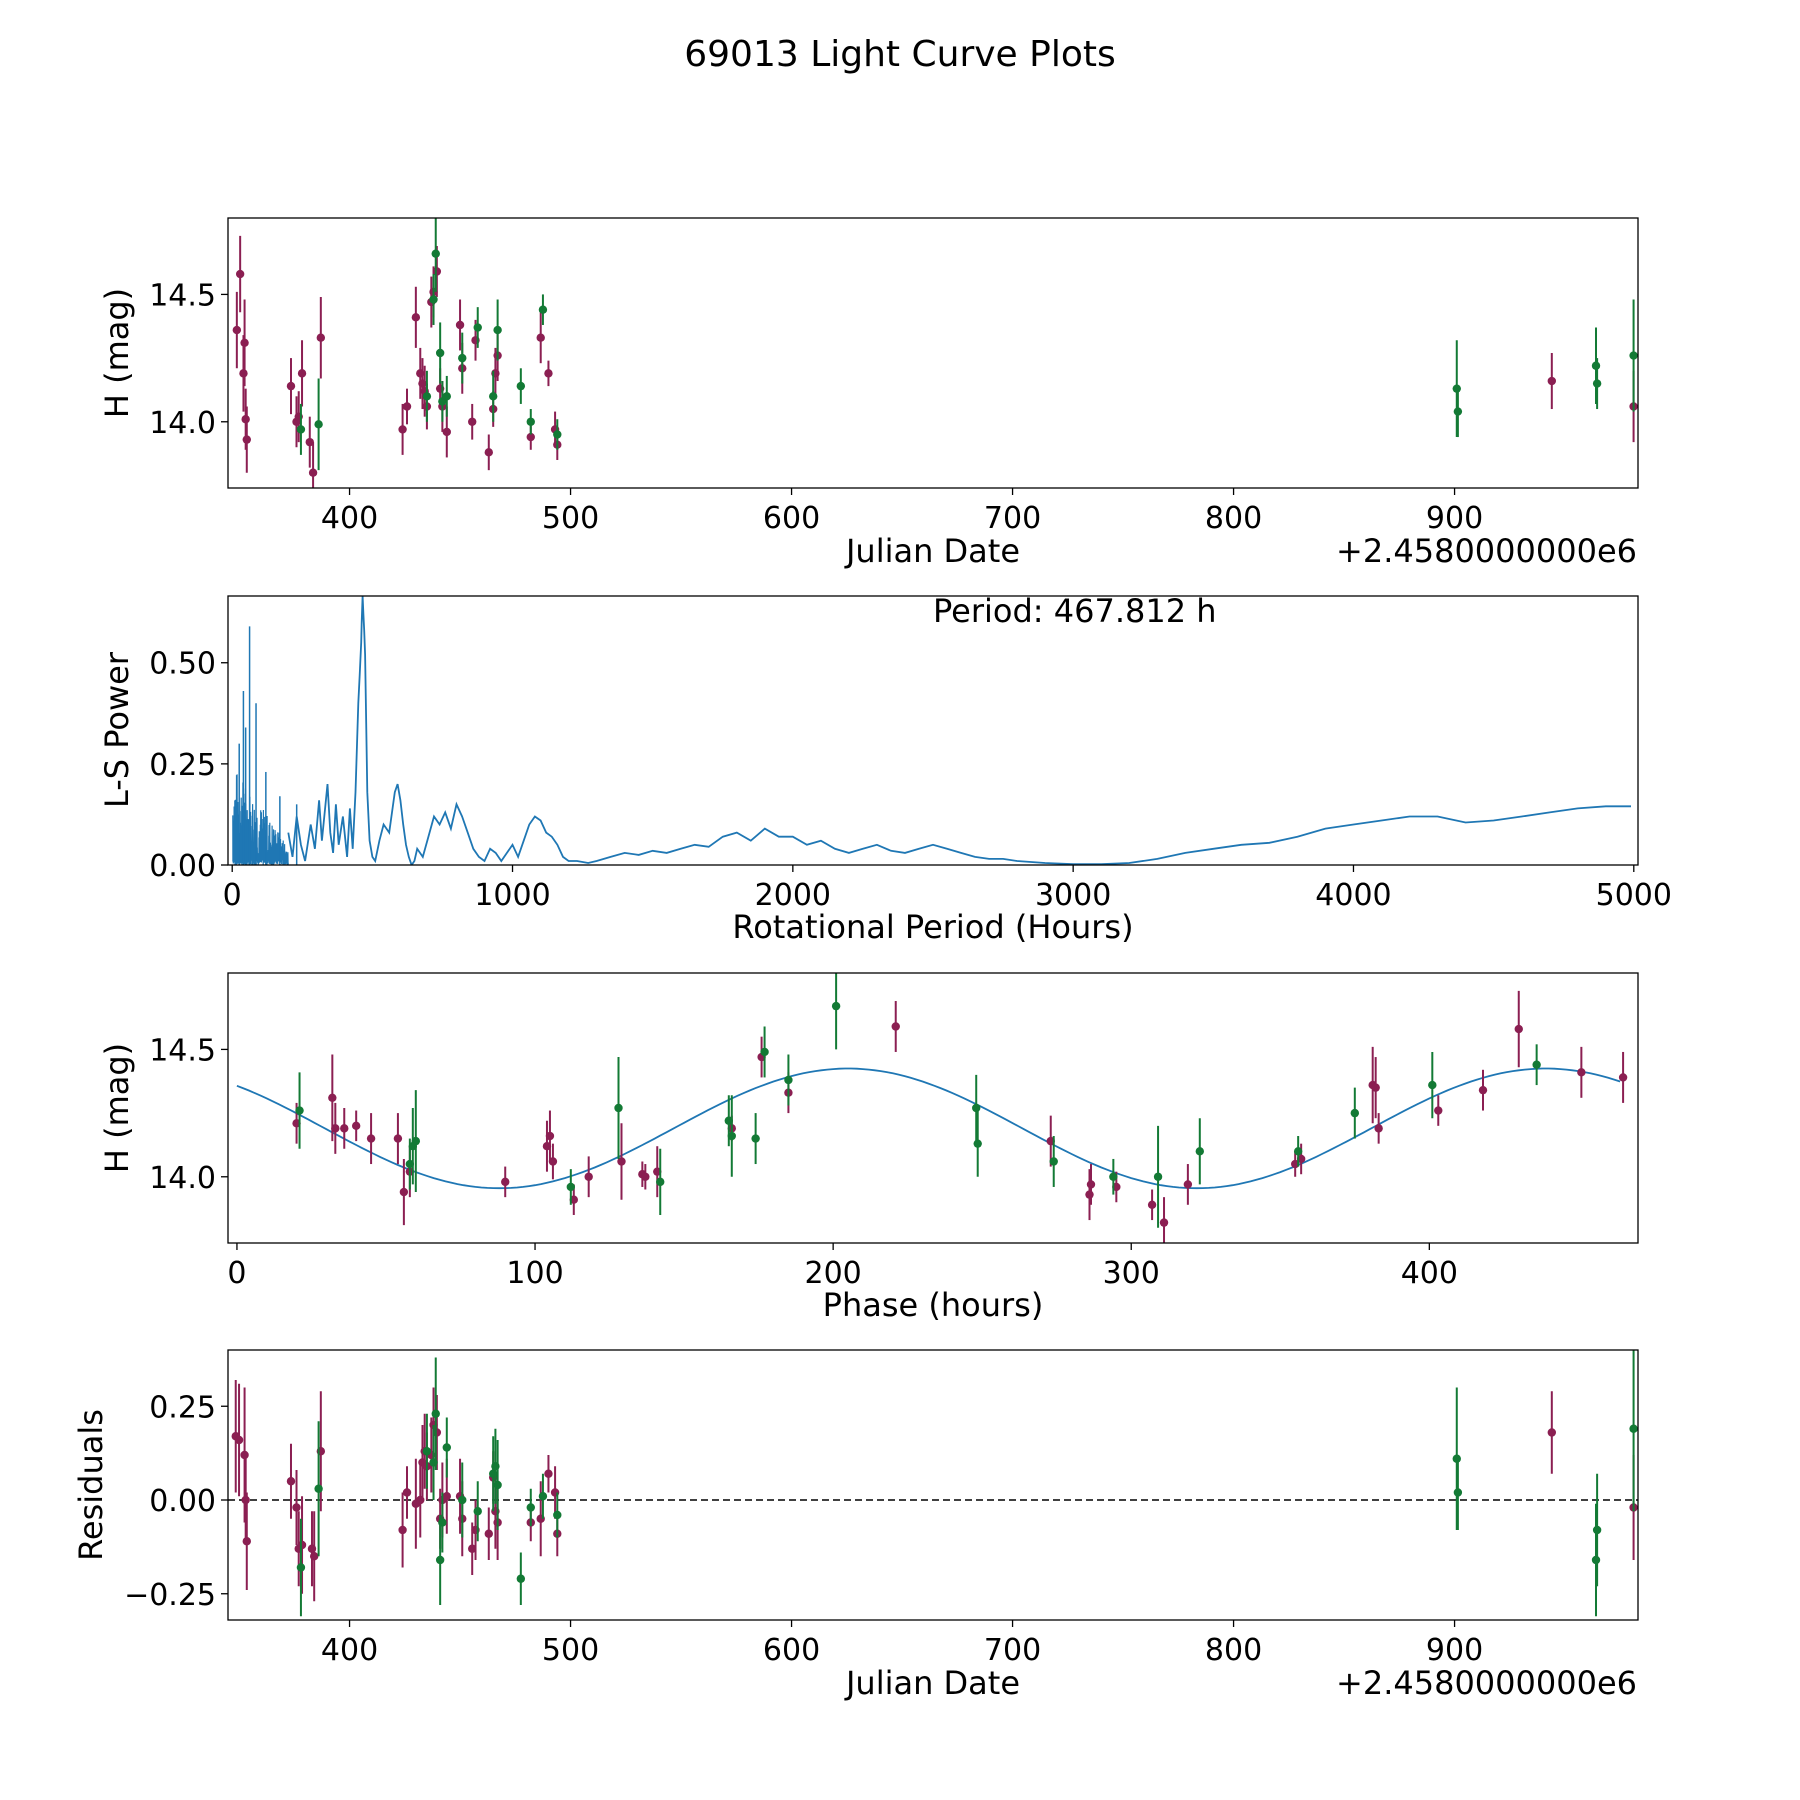 This screenshot has width=1800, height=1800. I want to click on residuals-y-tick-label: −0.25, so click(170, 1595).